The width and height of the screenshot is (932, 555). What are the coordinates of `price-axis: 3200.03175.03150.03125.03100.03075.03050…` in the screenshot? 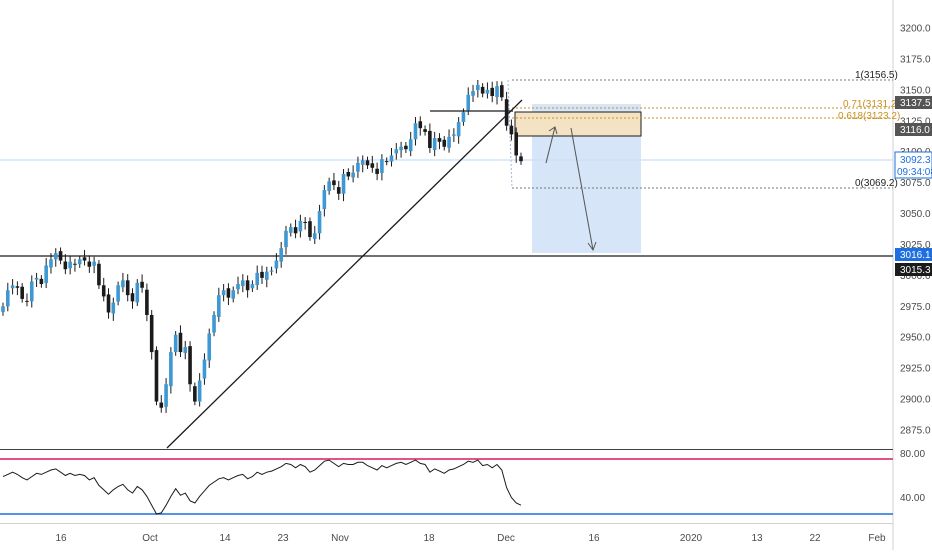 It's located at (915, 230).